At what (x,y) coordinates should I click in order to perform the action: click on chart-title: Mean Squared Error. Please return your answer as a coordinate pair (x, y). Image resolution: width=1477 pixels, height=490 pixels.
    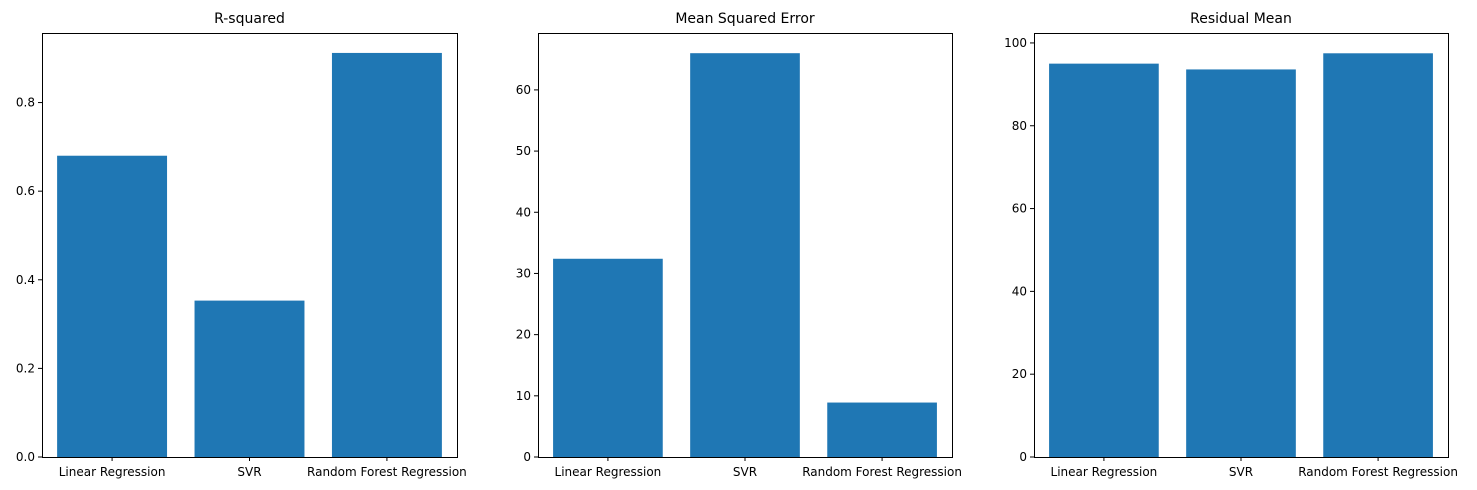
    Looking at the image, I should click on (745, 19).